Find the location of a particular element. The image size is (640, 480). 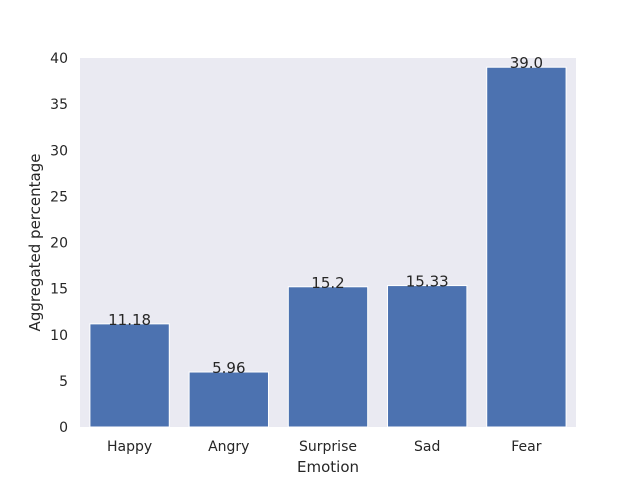

data-label-sad: 15.33 is located at coordinates (427, 282).